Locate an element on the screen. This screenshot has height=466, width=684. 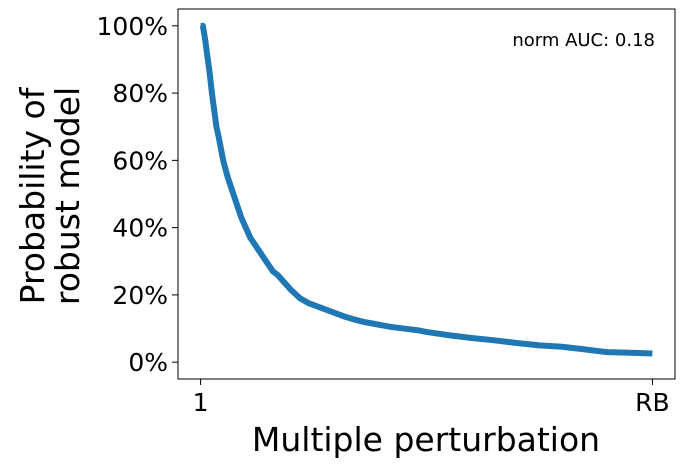
y-tick-label: 80% is located at coordinates (140, 93).